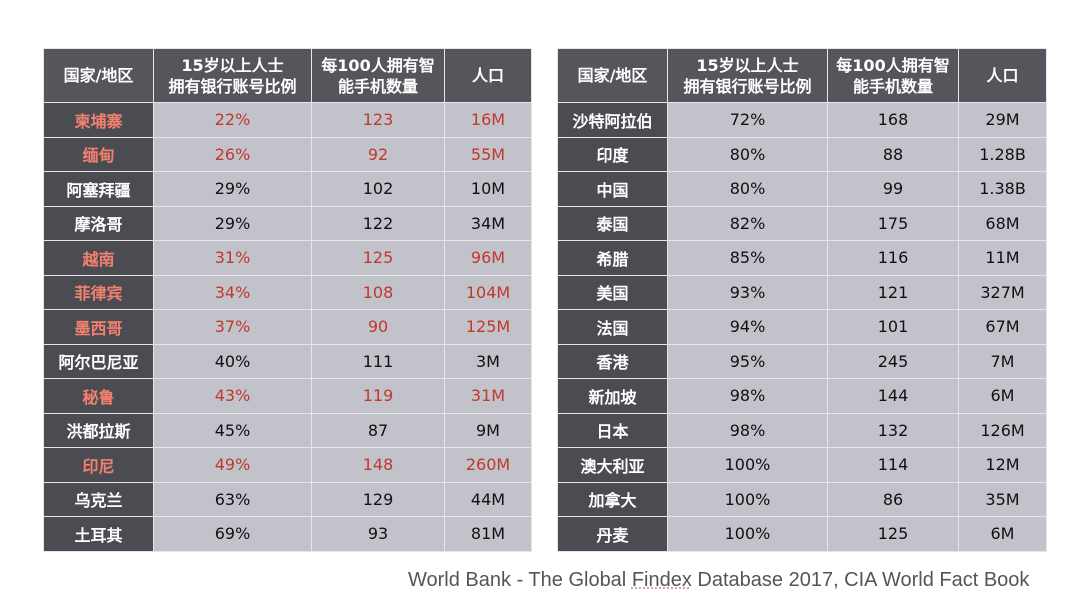 The image size is (1080, 615). I want to click on table-row: 日本 98% 132 126M, so click(802, 430).